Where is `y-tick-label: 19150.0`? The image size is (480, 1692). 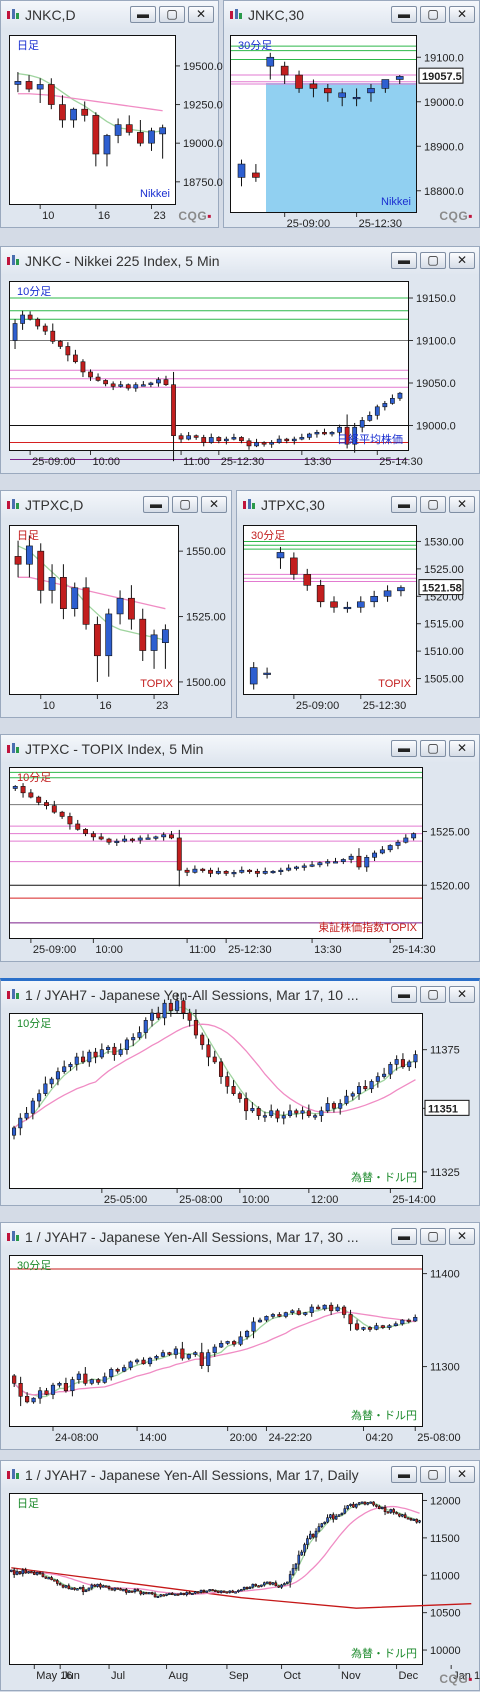
y-tick-label: 19150.0 is located at coordinates (436, 299).